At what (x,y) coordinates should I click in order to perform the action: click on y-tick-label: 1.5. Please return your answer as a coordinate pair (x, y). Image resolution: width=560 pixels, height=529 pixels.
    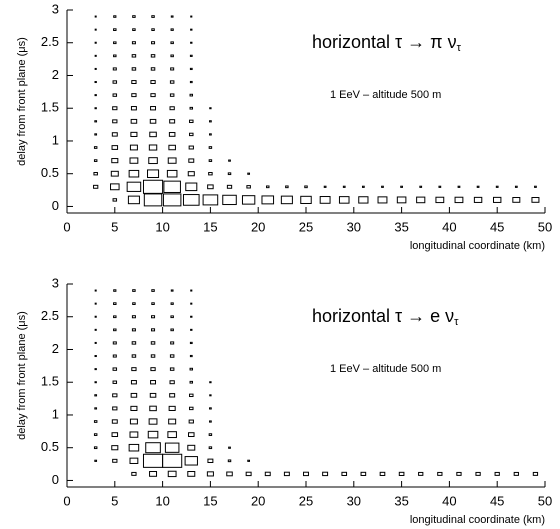
    Looking at the image, I should click on (50, 381).